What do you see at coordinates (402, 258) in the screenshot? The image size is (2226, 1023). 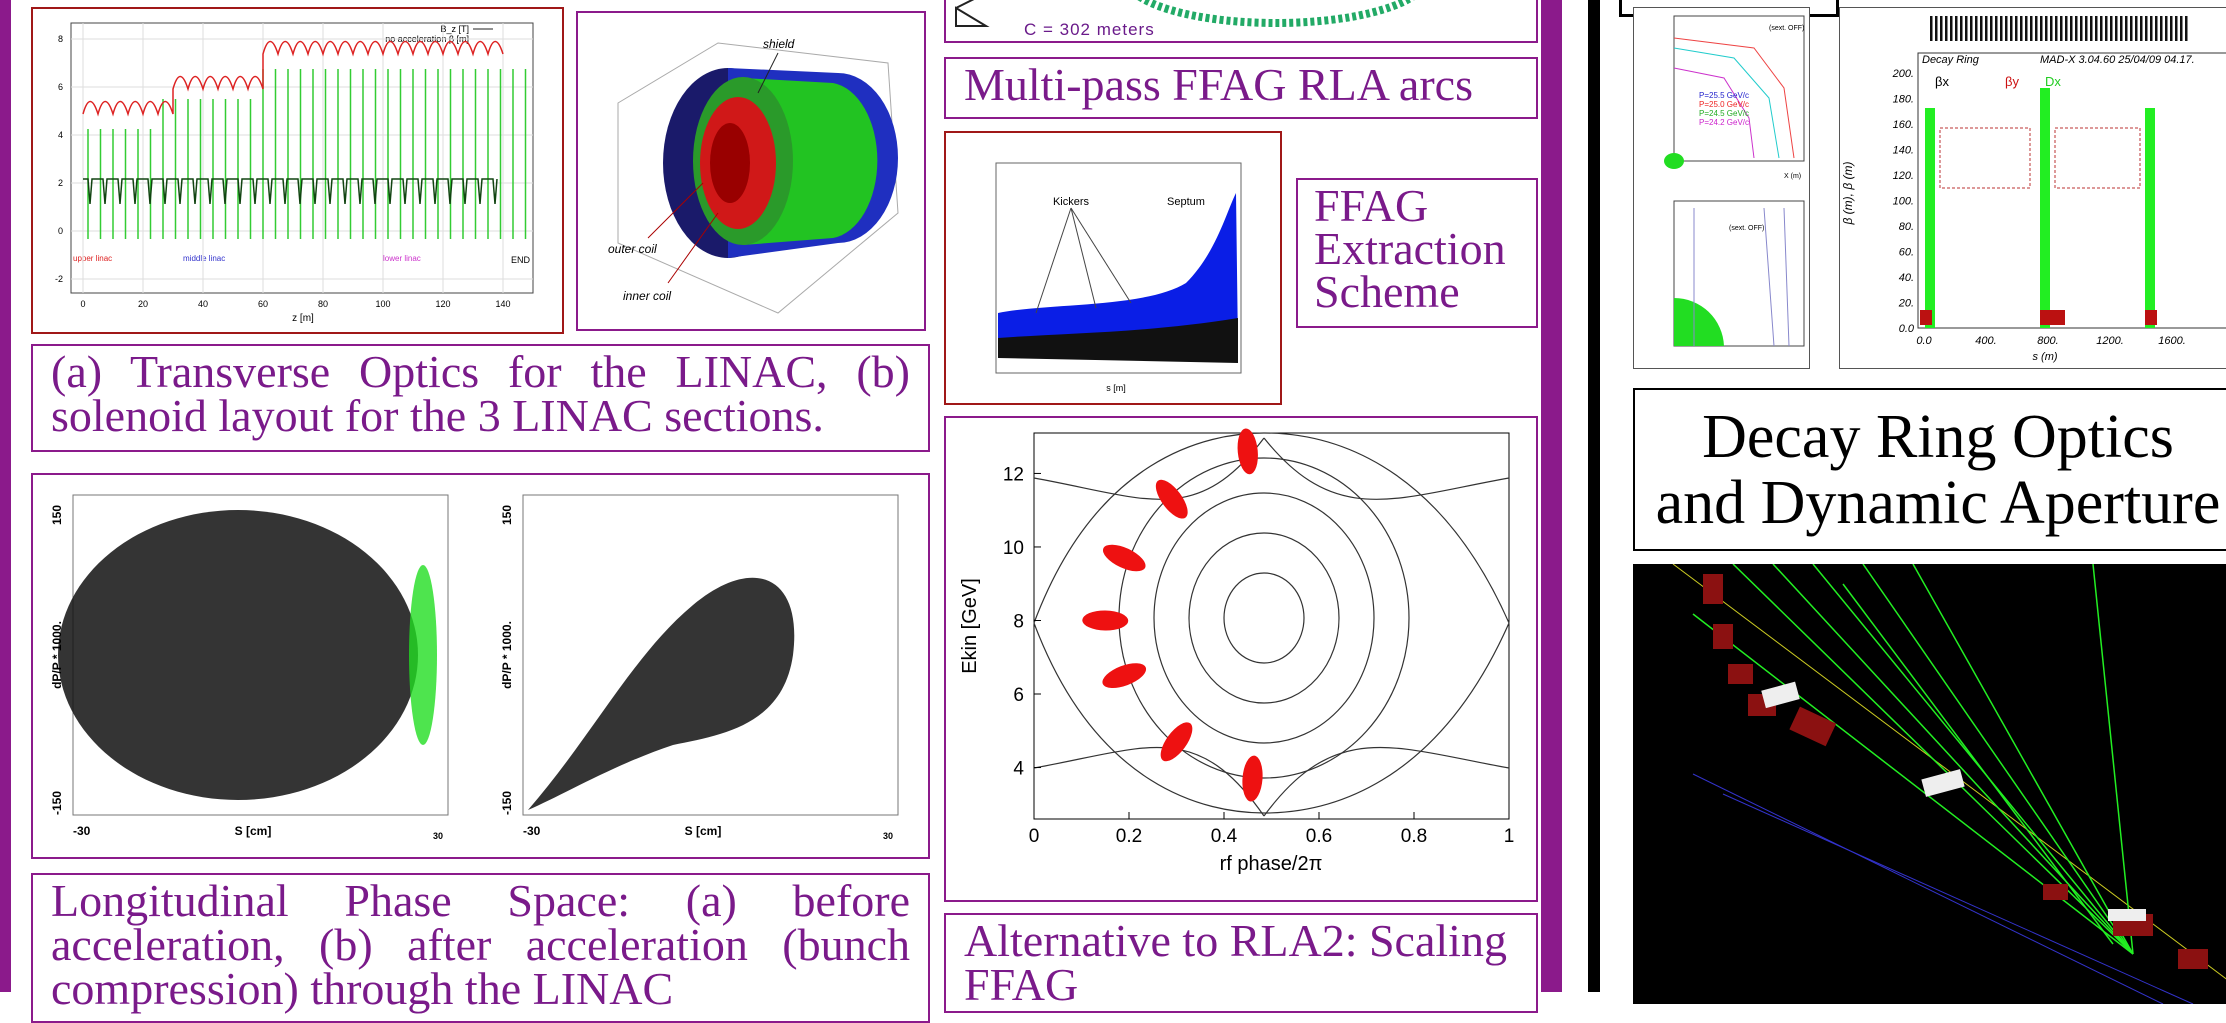 I see `section-label: lower linac` at bounding box center [402, 258].